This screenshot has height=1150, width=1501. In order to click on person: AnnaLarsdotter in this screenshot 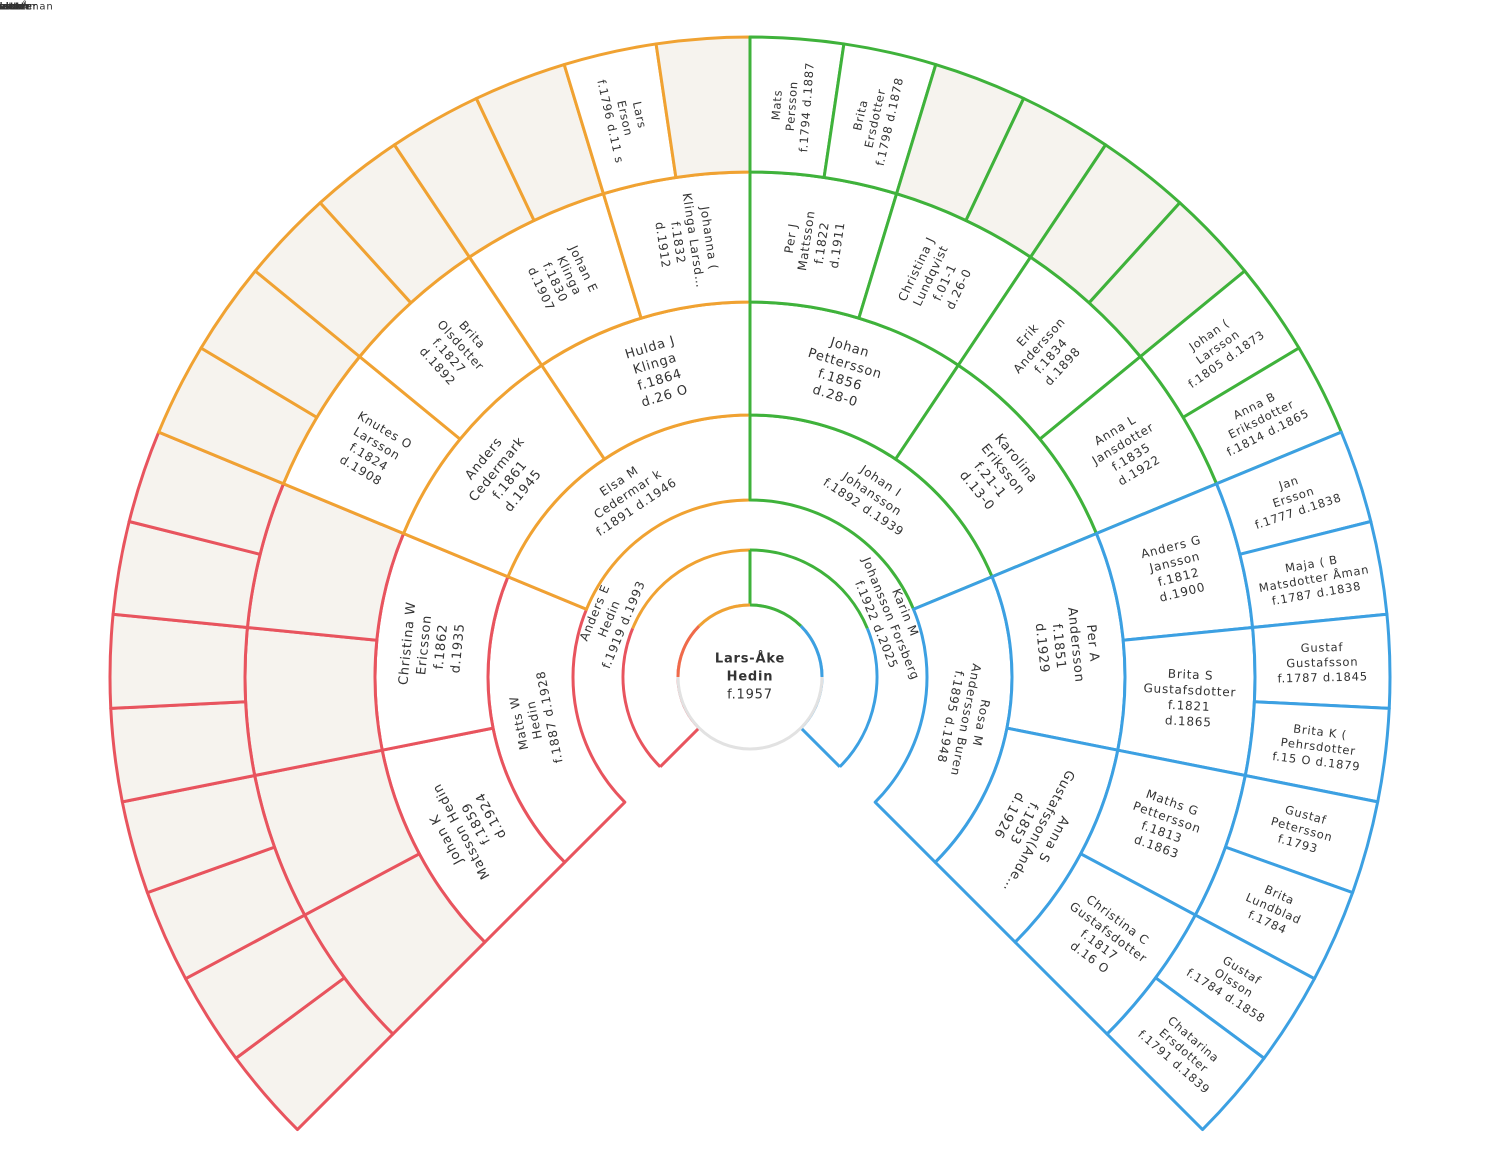, I will do `click(15, 6)`.